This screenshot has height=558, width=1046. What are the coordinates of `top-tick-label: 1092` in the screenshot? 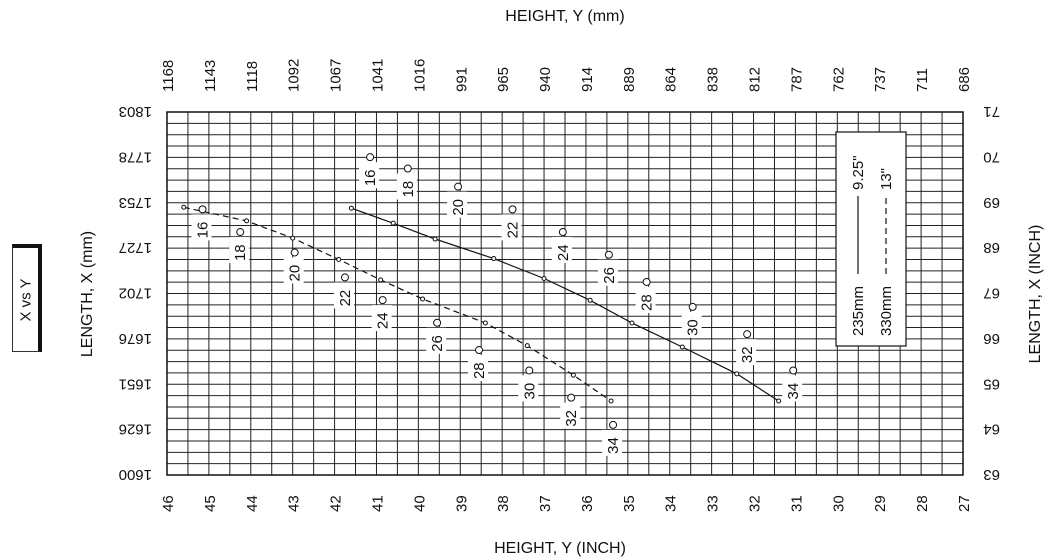 It's located at (294, 75).